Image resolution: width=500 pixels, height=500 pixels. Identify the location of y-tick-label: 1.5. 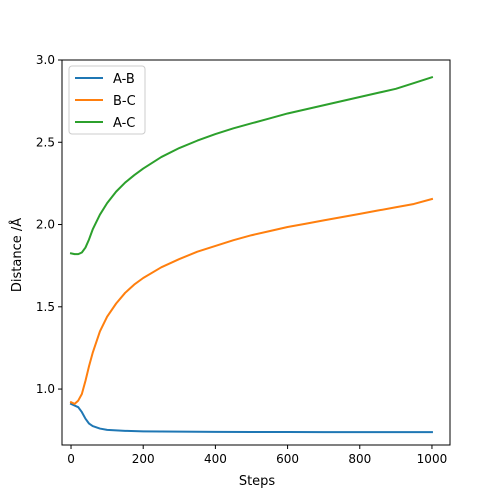
(45, 307).